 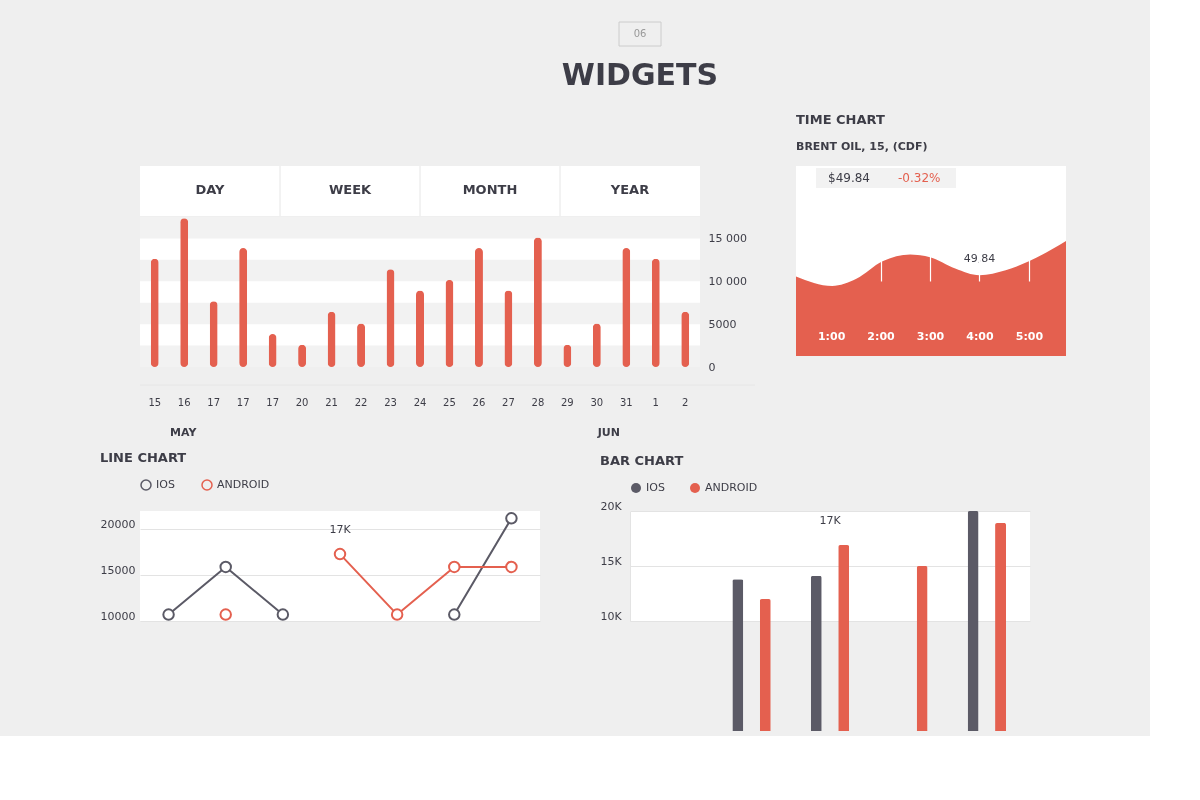 What do you see at coordinates (118, 524) in the screenshot?
I see `y-tick-label: 20000` at bounding box center [118, 524].